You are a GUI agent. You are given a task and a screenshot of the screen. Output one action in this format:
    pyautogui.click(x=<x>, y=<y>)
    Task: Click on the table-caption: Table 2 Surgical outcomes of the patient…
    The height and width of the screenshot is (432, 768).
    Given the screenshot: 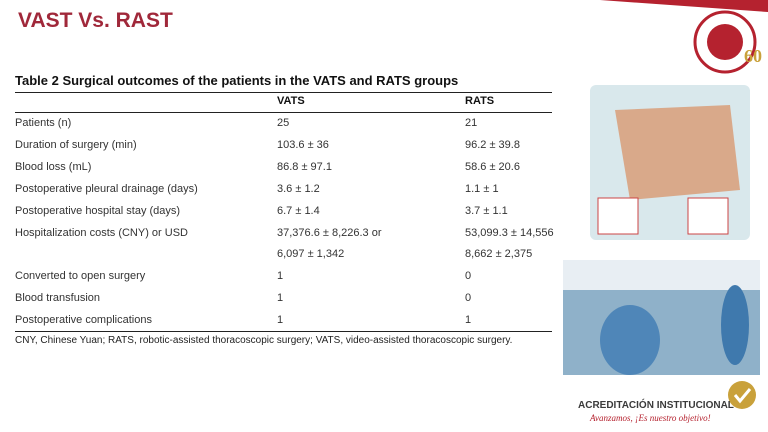 What is the action you would take?
    pyautogui.click(x=237, y=80)
    